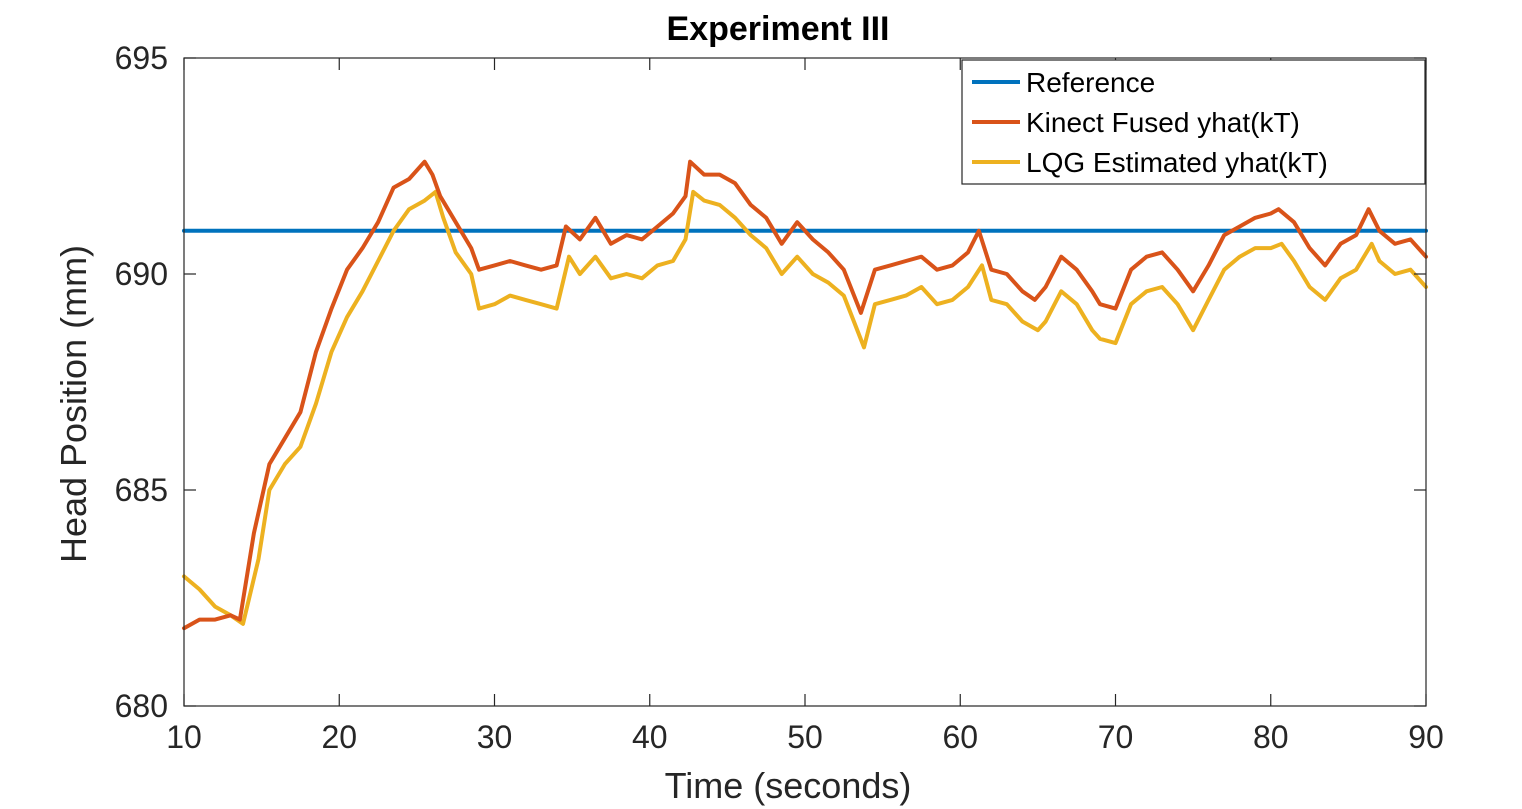  Describe the element at coordinates (805, 737) in the screenshot. I see `x-tick-label: 50` at that location.